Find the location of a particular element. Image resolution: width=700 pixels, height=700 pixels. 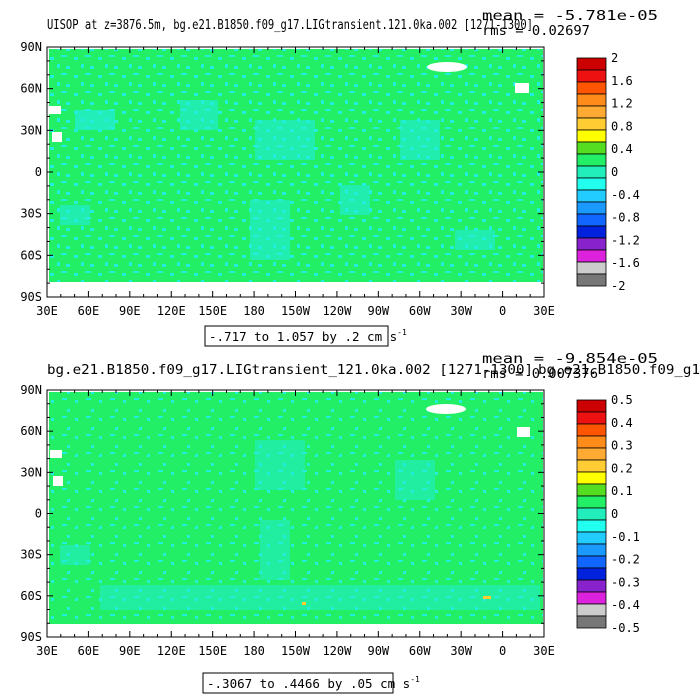

colorbar-label: -0.1 is located at coordinates (625, 537).